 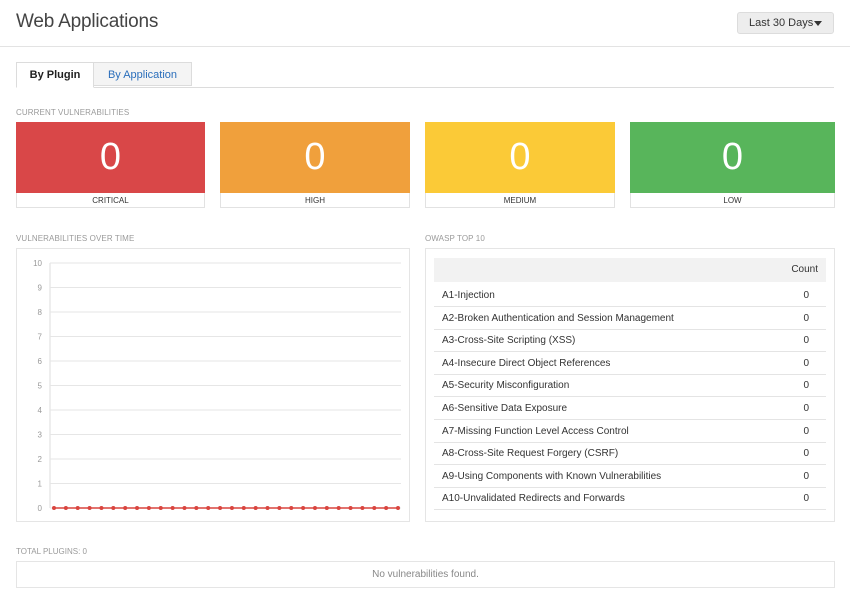 I want to click on y-tick-label: 8, so click(x=40, y=312).